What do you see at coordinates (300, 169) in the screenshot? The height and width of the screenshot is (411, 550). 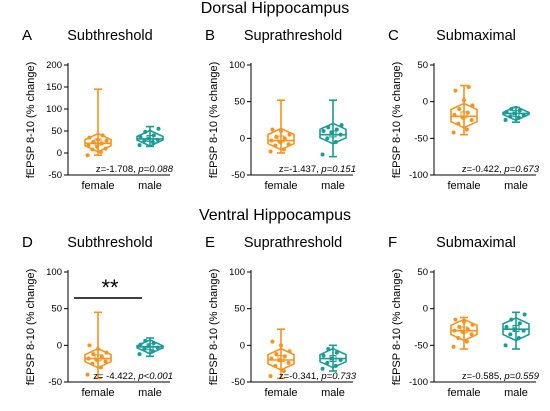 I see `stats-z: z=-1.437,` at bounding box center [300, 169].